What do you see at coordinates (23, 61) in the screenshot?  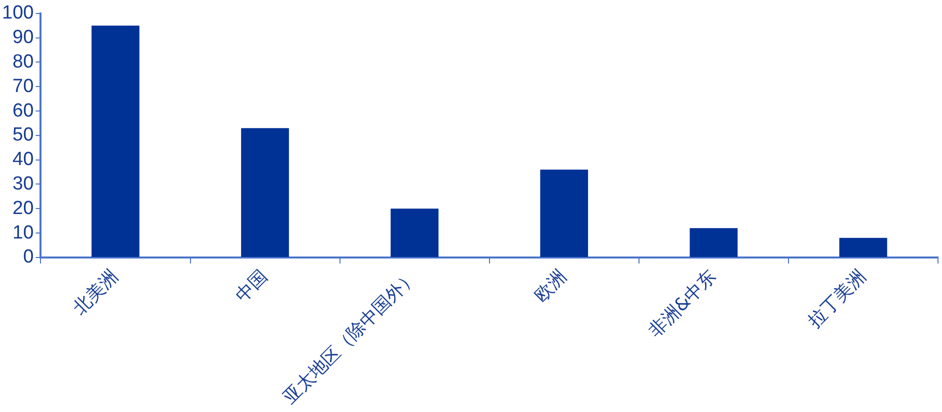 I see `y-tick-label: 80` at bounding box center [23, 61].